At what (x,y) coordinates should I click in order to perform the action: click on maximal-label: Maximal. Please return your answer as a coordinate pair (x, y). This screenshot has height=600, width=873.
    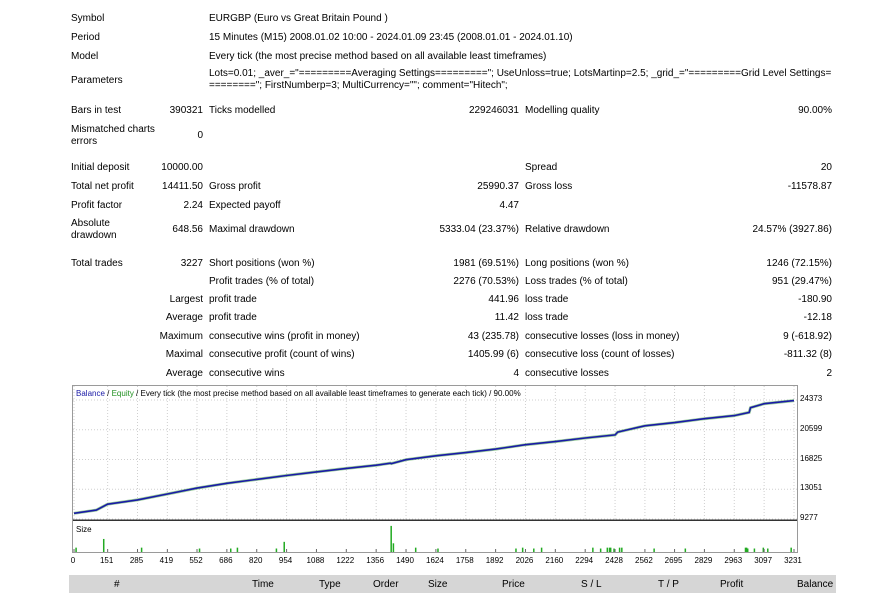
    Looking at the image, I should click on (184, 354).